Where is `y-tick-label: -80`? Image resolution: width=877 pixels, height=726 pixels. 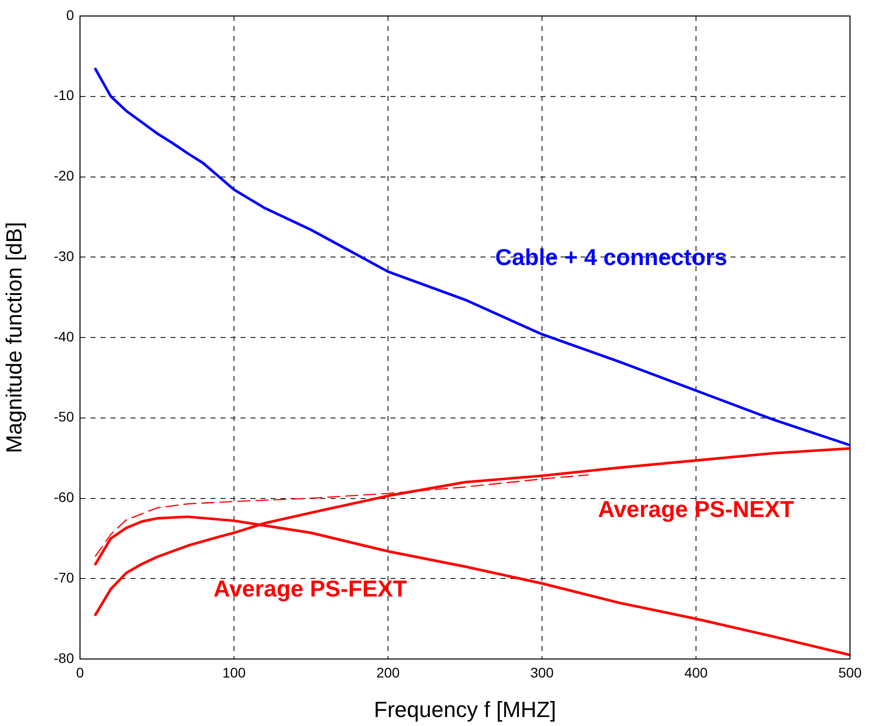
y-tick-label: -80 is located at coordinates (64, 658).